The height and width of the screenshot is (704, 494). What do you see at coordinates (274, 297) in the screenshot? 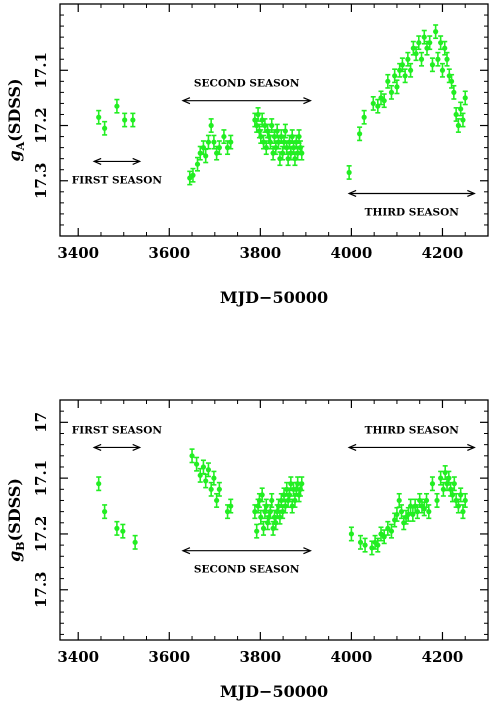
I see `x-axis-label-a: MJD−50000` at bounding box center [274, 297].